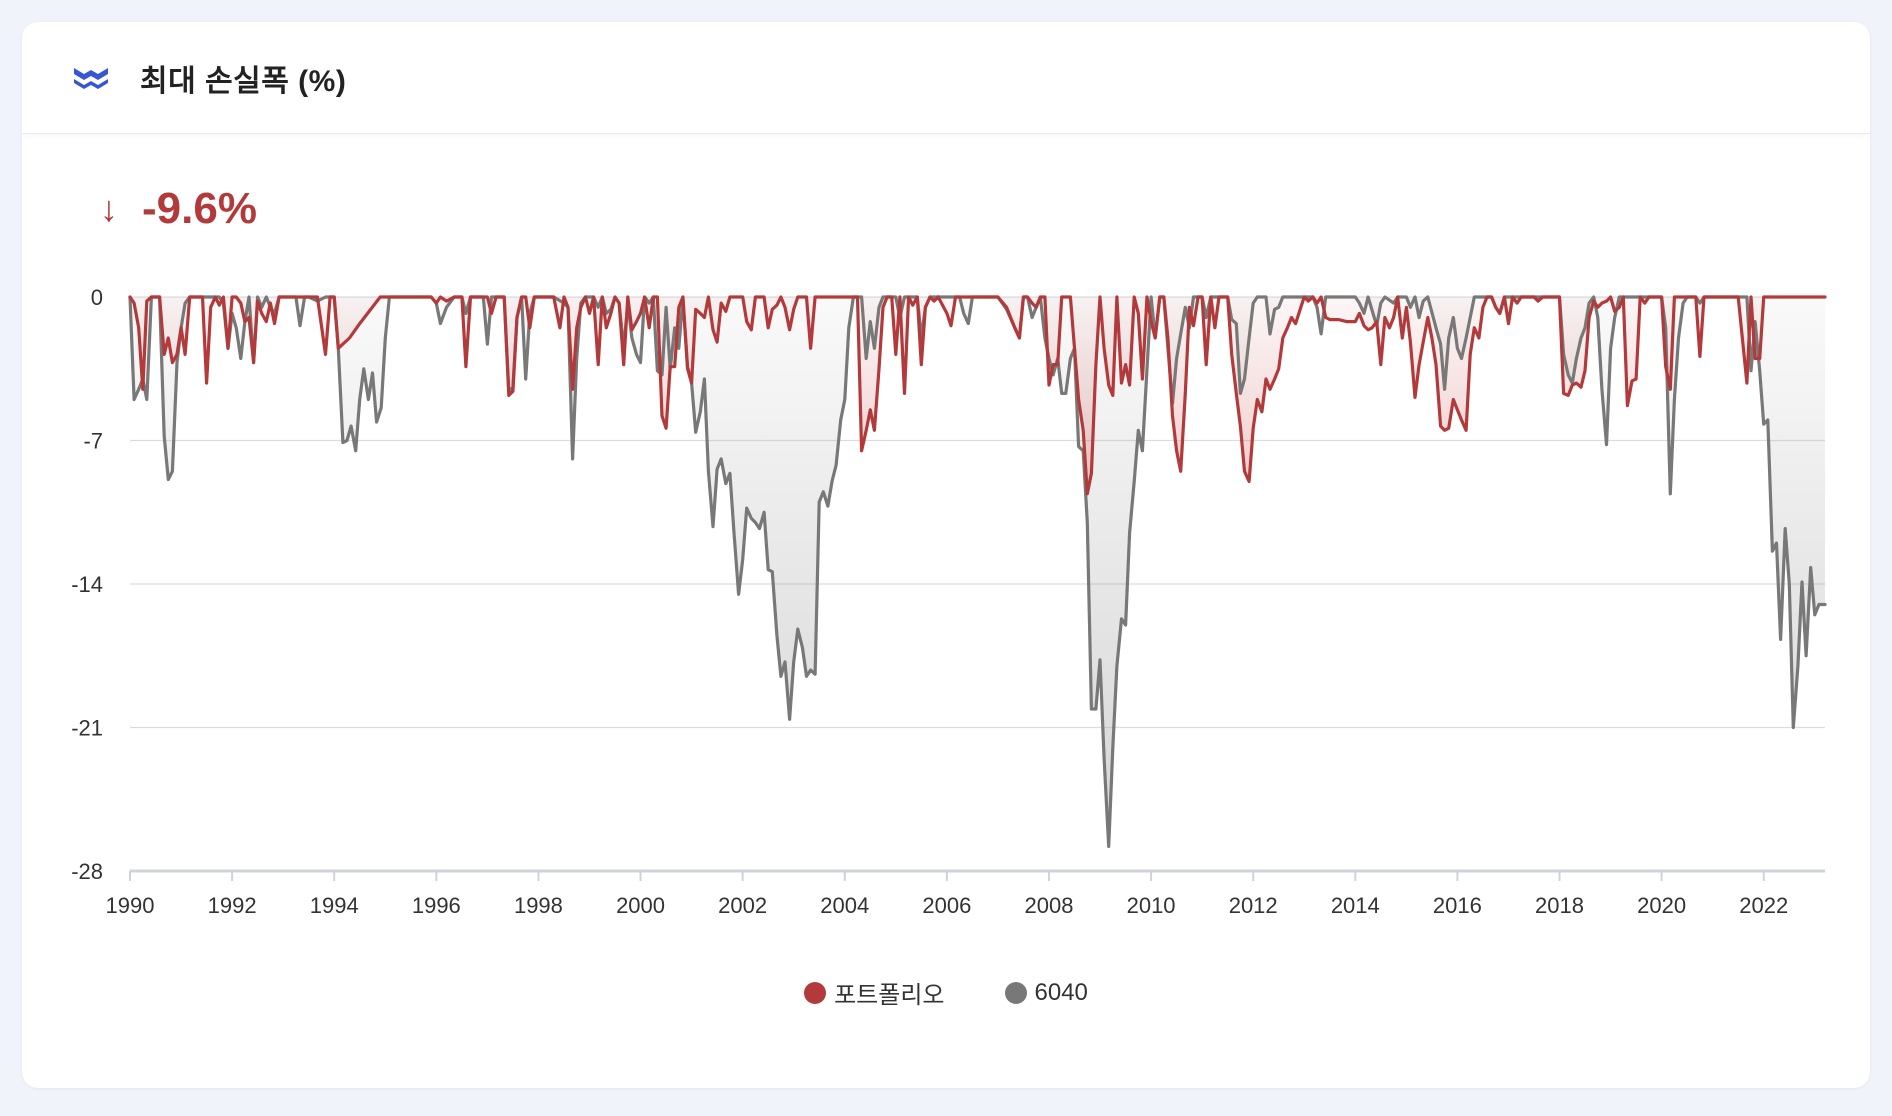 The width and height of the screenshot is (1892, 1116). I want to click on legend-item-portfolio: 포트폴리오, so click(874, 992).